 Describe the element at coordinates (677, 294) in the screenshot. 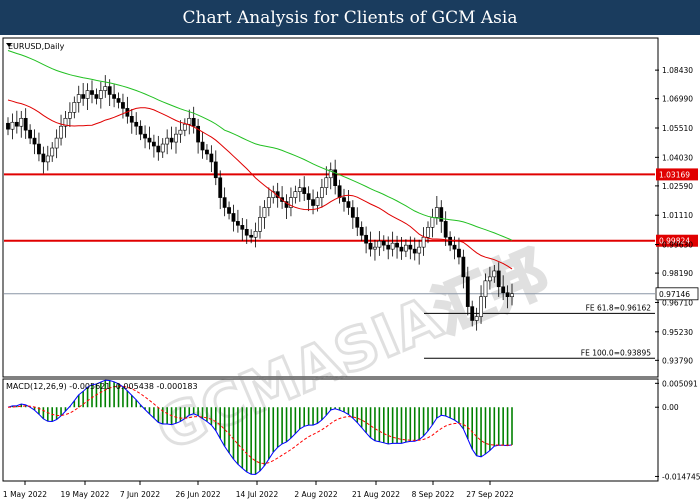

I see `current-price-box` at that location.